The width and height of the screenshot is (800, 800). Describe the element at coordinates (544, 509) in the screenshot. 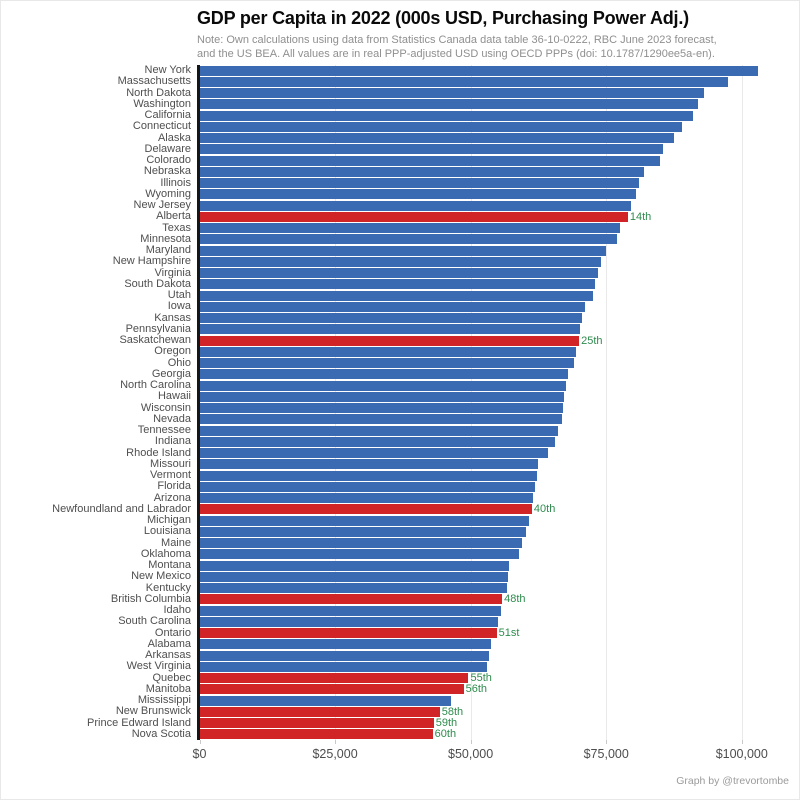

I see `rank-annotation: 40th` at that location.